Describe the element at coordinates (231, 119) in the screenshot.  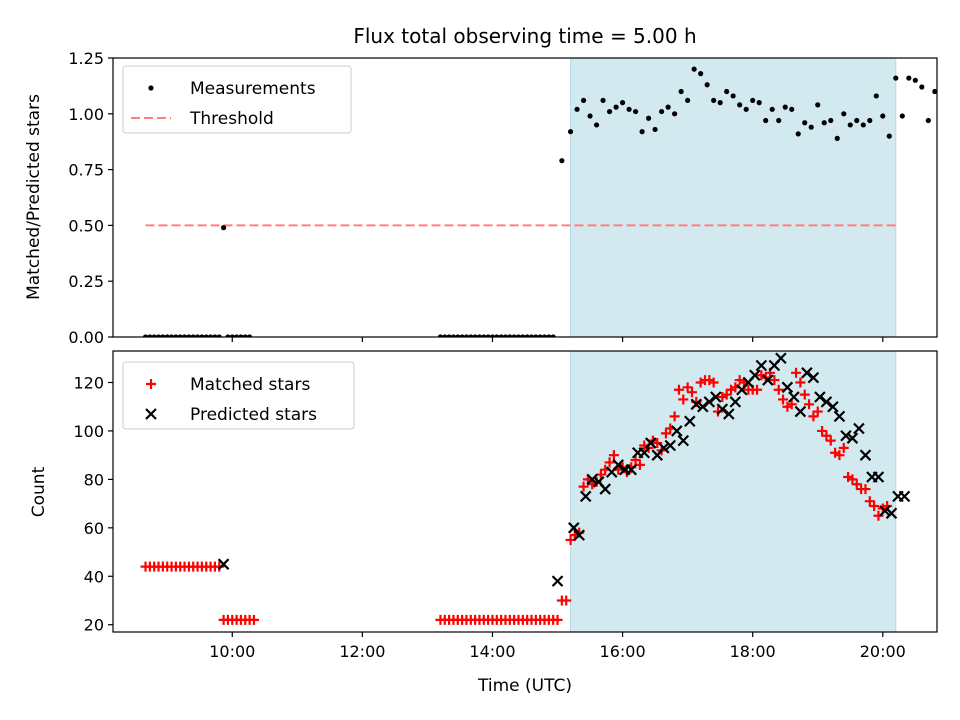
I see `top-legend-label-1: Threshold` at that location.